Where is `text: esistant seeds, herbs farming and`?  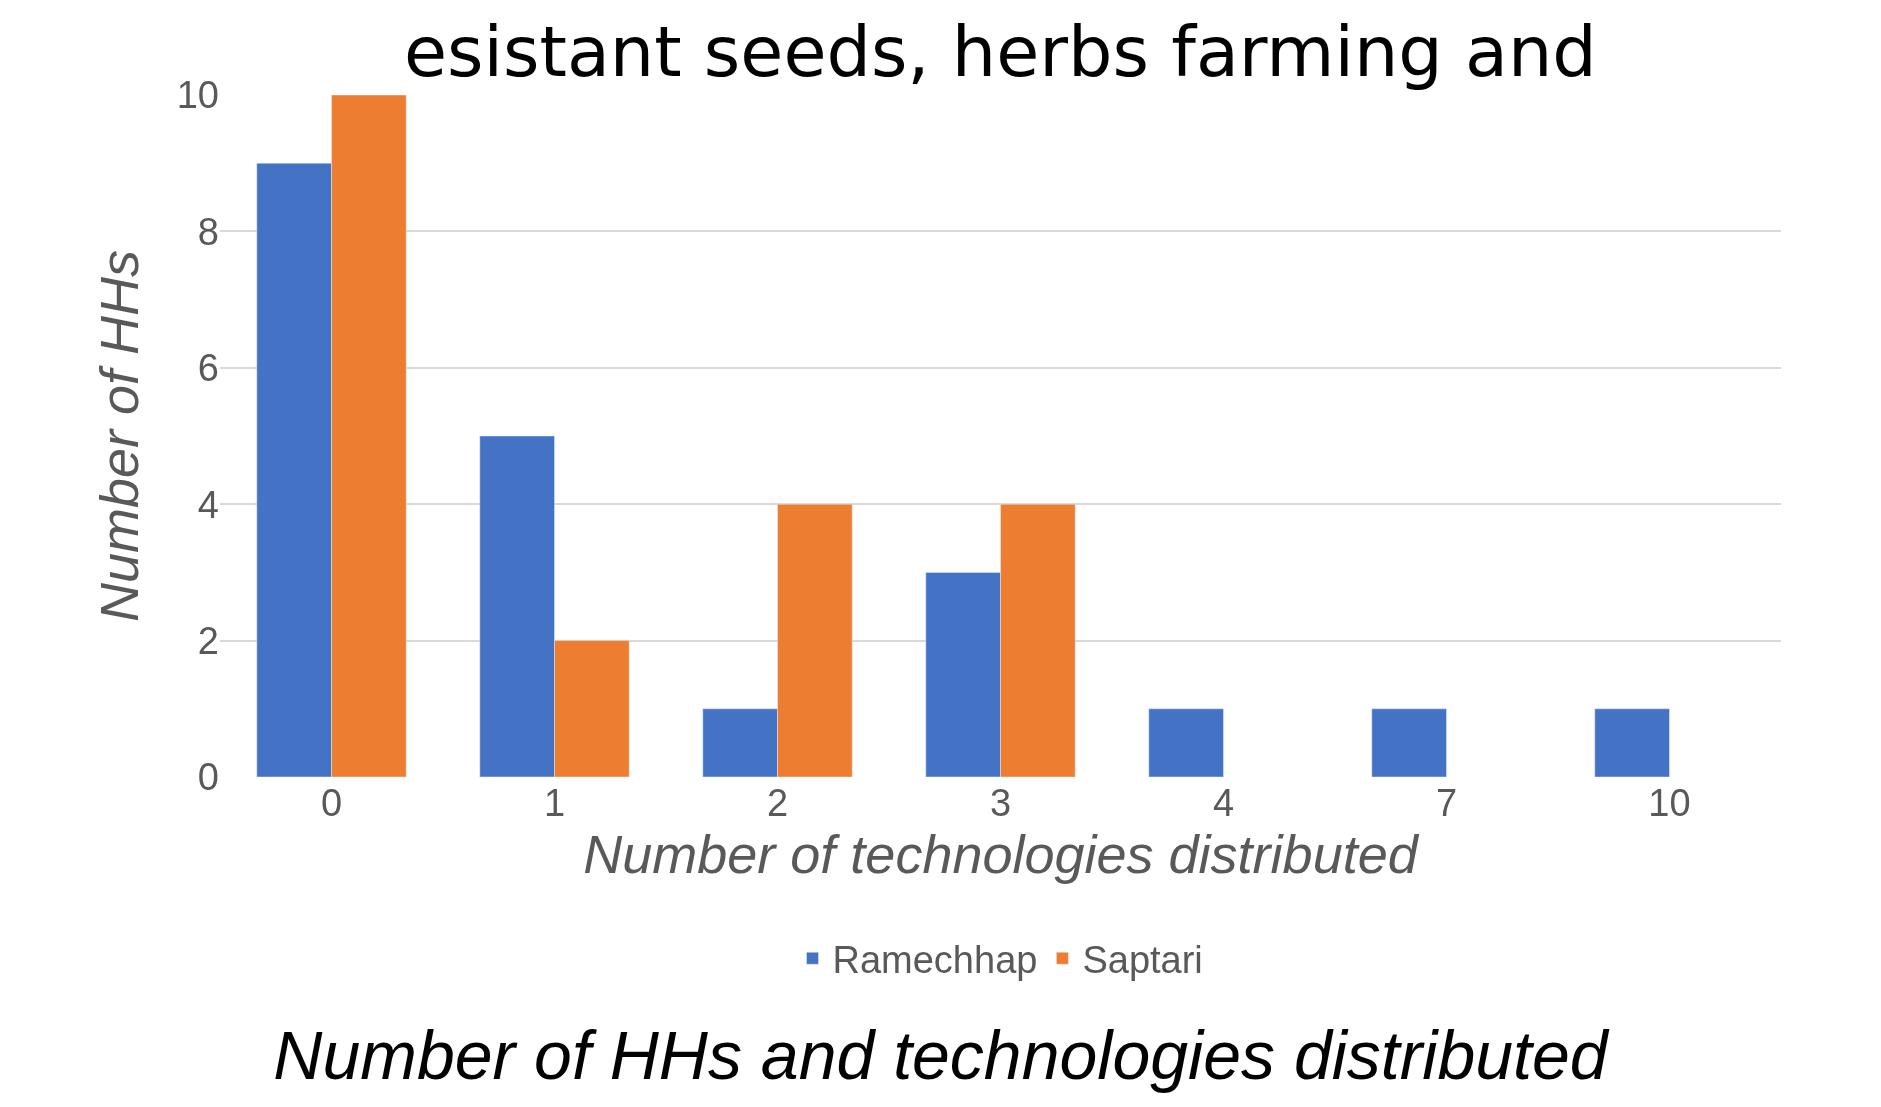
text: esistant seeds, herbs farming and is located at coordinates (1000, 52).